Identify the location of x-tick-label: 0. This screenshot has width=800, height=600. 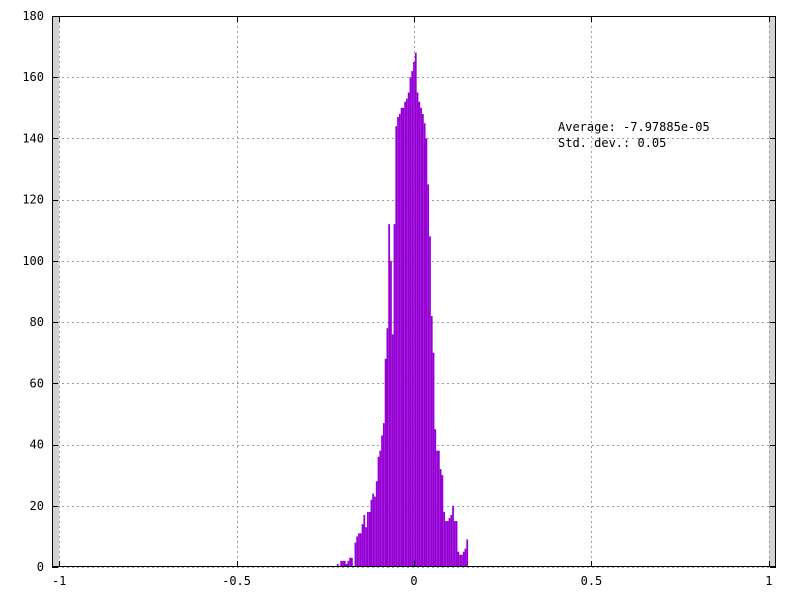
(413, 581).